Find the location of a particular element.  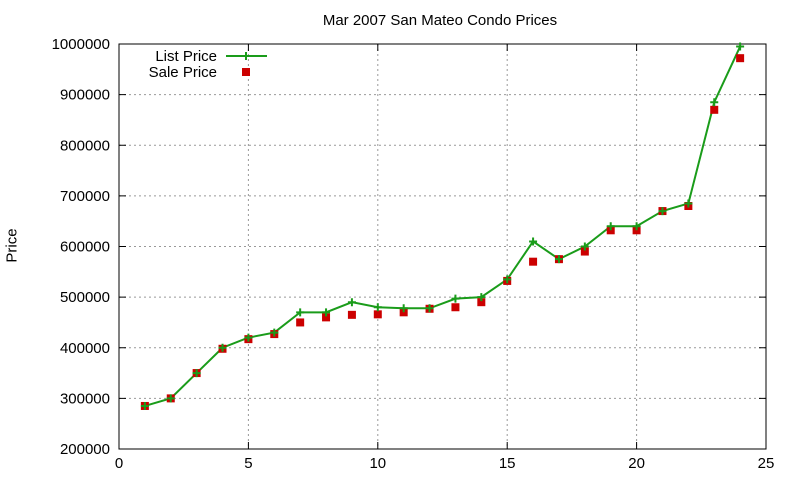

legend-label-list-price: List Price is located at coordinates (186, 56).